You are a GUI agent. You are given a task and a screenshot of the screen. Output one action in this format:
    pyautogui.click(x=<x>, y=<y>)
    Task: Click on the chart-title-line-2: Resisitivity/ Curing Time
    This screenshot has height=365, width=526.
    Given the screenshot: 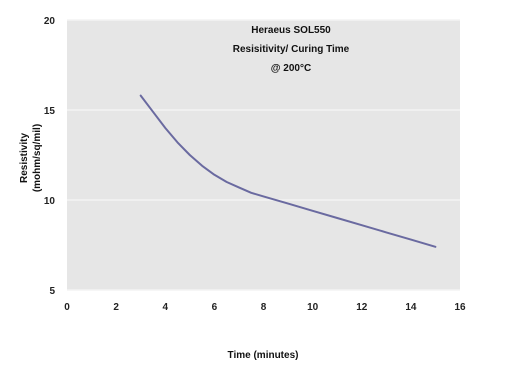 What is the action you would take?
    pyautogui.click(x=291, y=49)
    